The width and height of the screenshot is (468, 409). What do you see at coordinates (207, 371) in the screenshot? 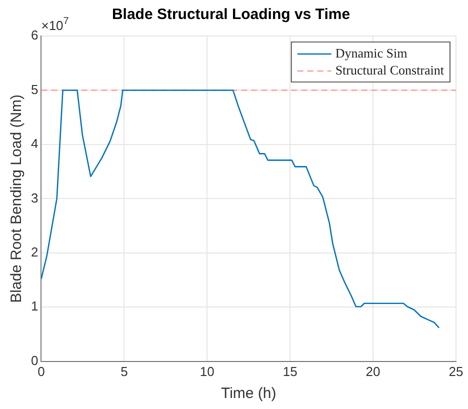
I see `x-tick-label: 10` at bounding box center [207, 371].